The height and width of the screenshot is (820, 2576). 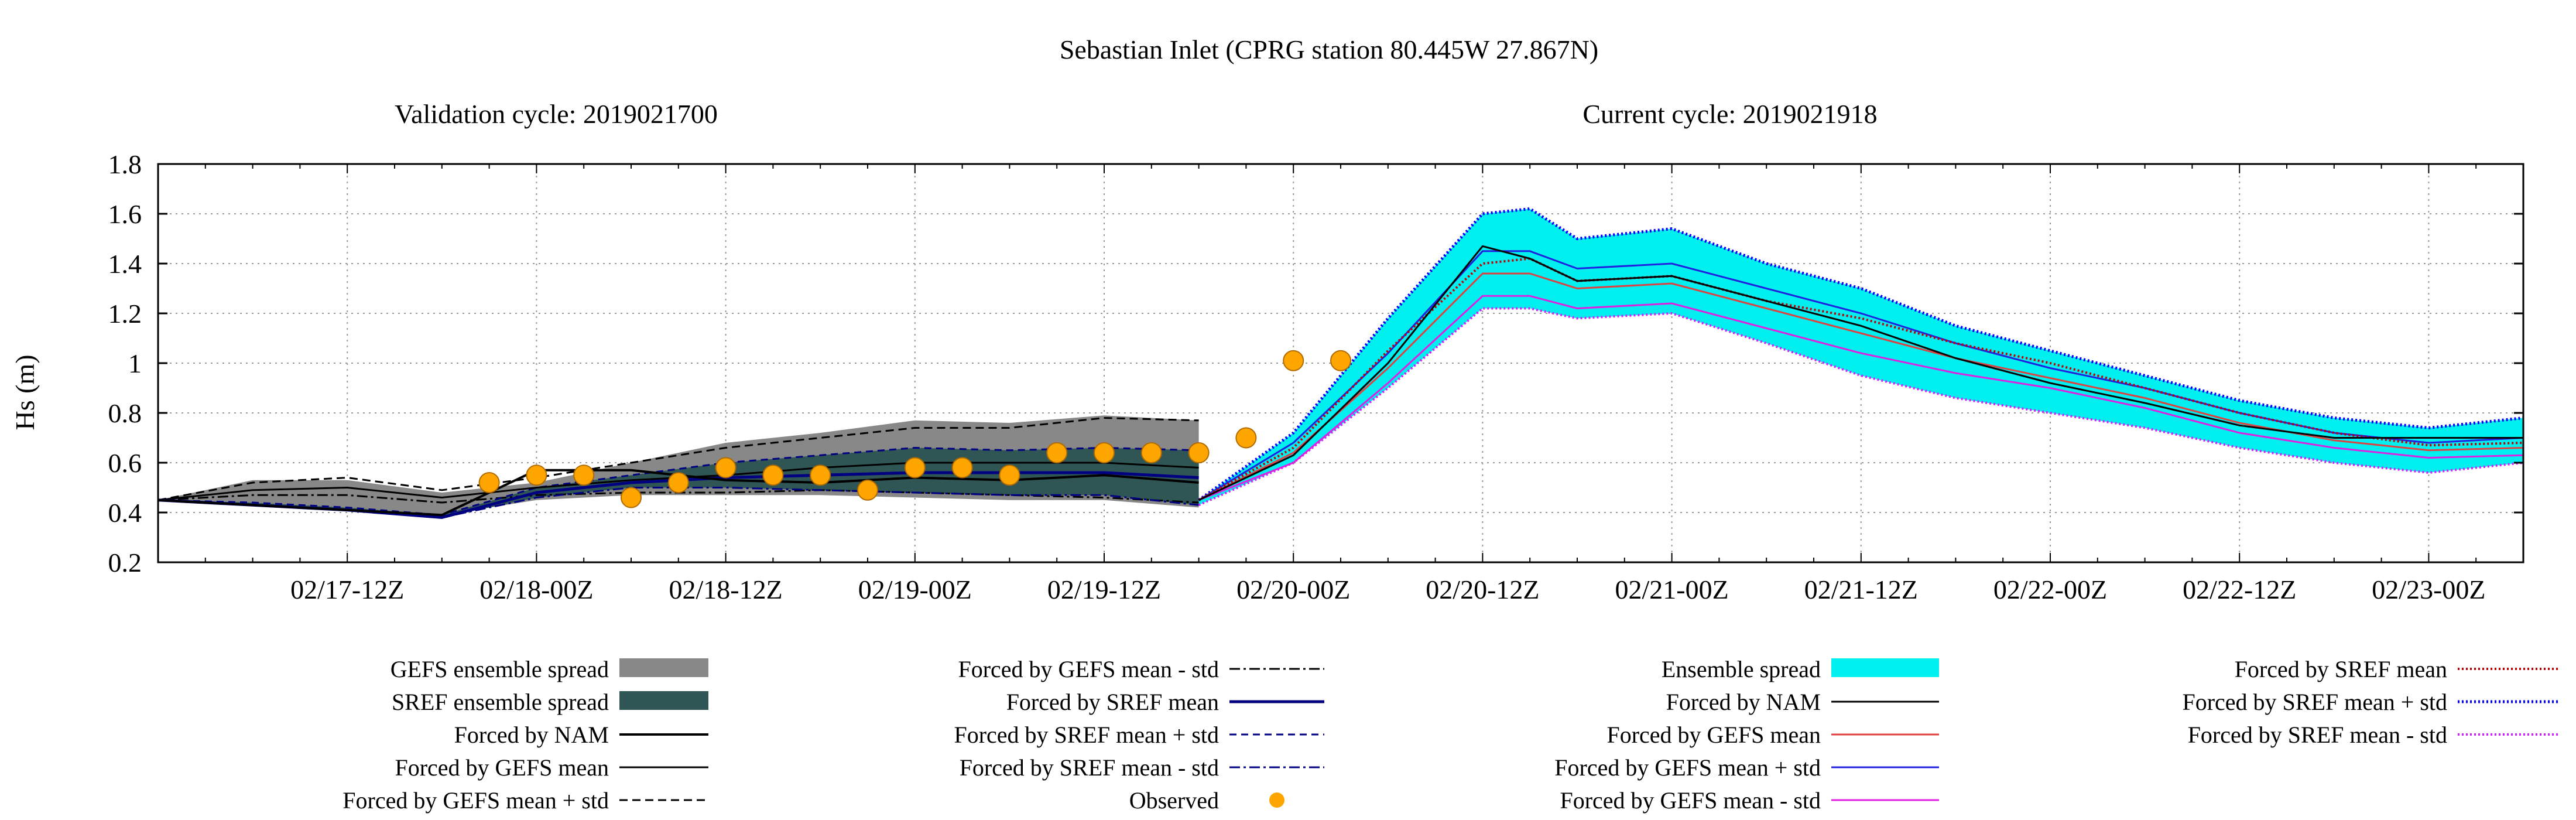 I want to click on legend-label: SREF ensemble spread, so click(x=500, y=702).